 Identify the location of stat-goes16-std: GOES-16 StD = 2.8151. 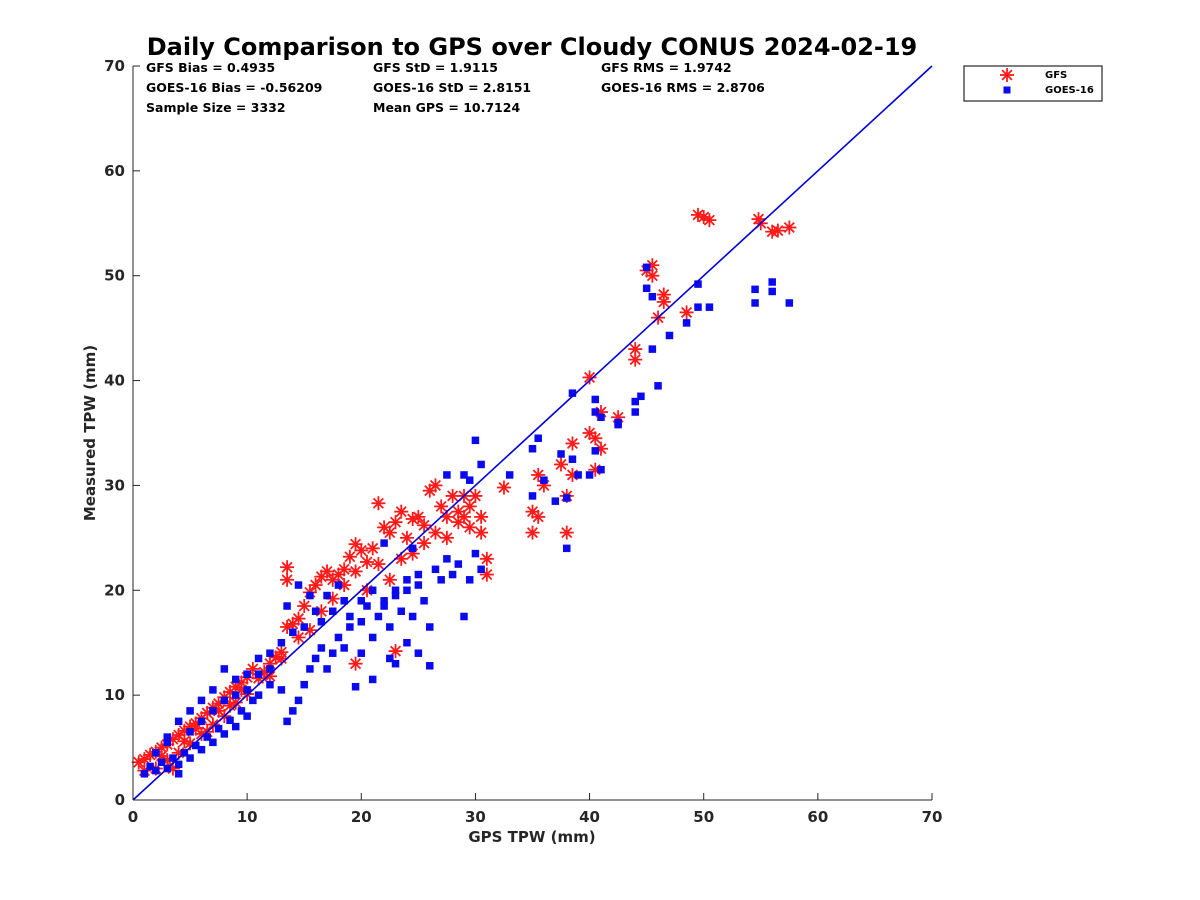
(452, 87).